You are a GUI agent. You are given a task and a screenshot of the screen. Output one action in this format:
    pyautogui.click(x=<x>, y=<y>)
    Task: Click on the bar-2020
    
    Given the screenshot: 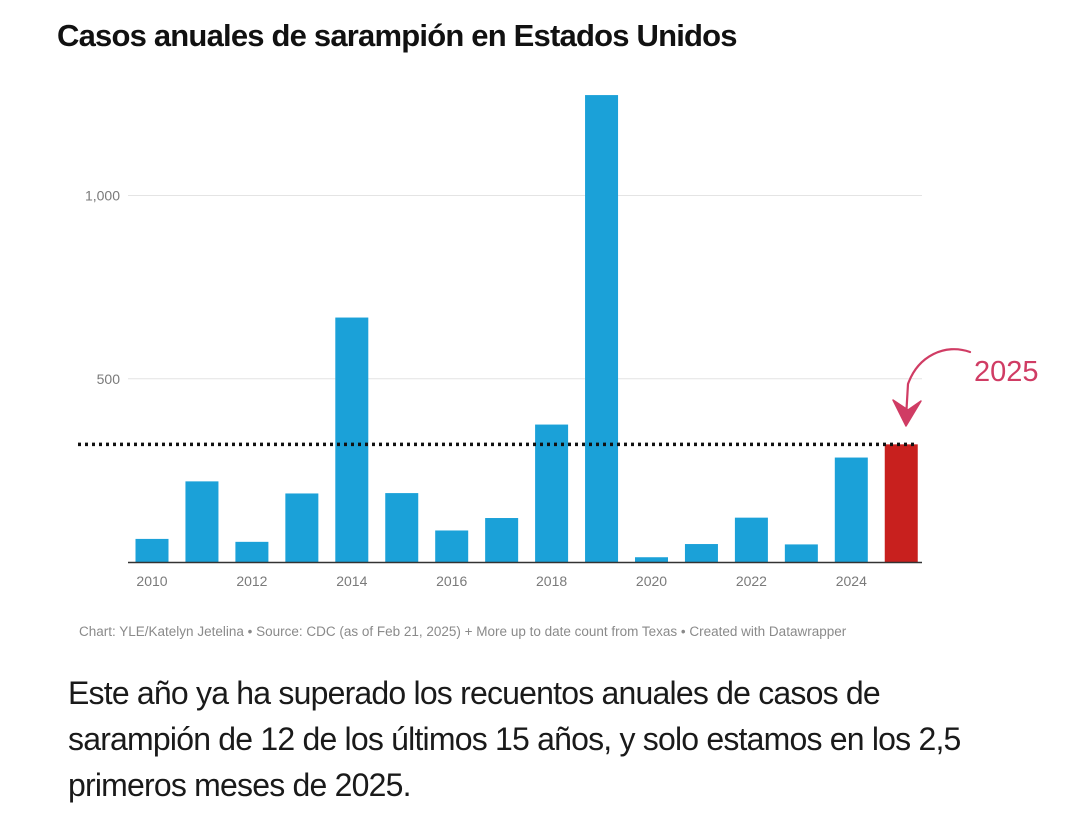 What is the action you would take?
    pyautogui.click(x=651, y=559)
    